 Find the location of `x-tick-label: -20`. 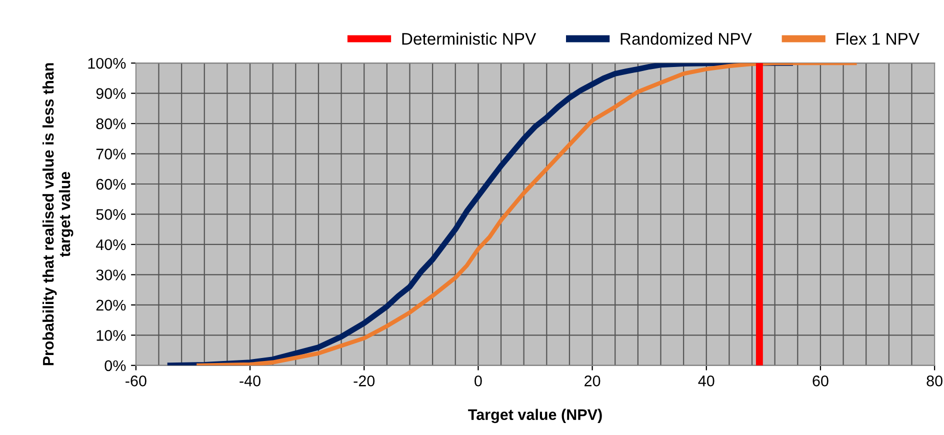

x-tick-label: -20 is located at coordinates (364, 381).